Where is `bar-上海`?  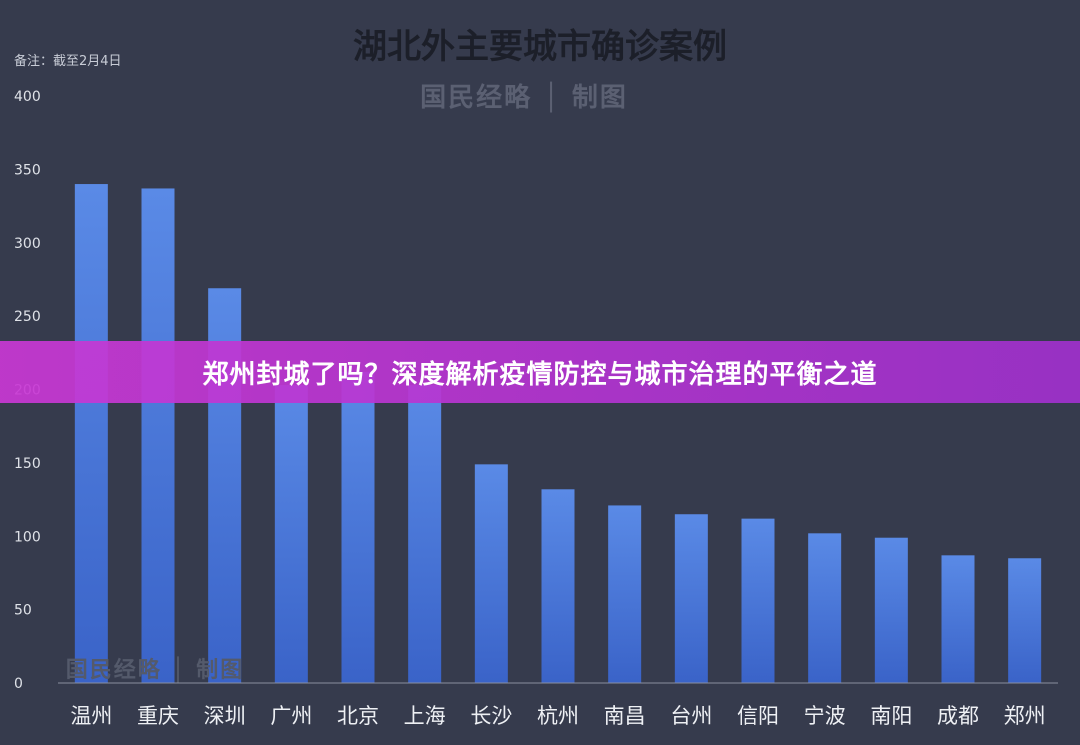 bar-上海 is located at coordinates (425, 534).